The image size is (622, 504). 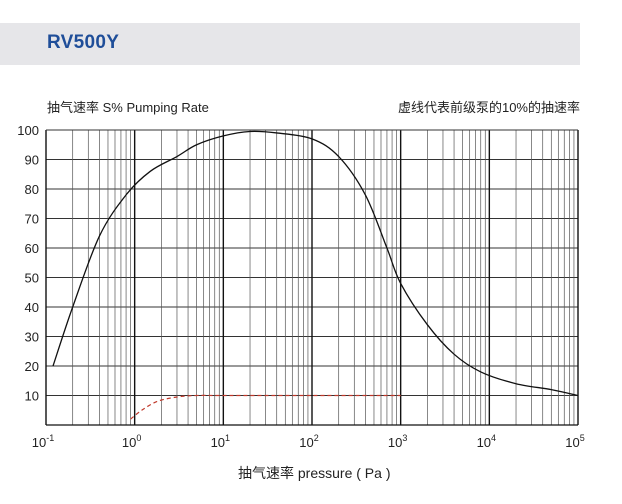 What do you see at coordinates (486, 441) in the screenshot?
I see `x-tick-label: 10⁴` at bounding box center [486, 441].